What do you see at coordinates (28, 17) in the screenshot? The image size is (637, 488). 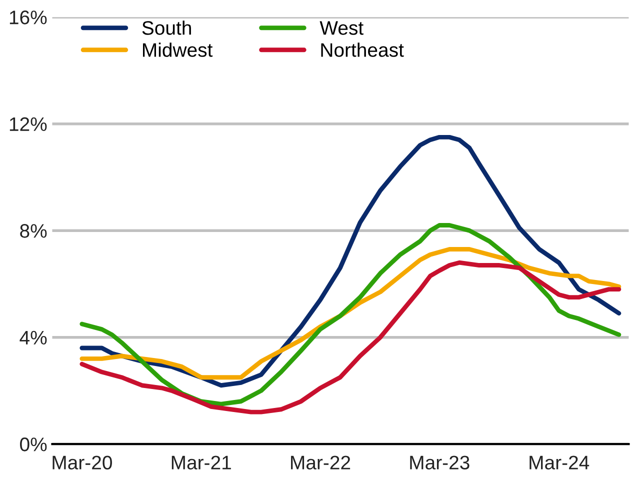 I see `y-tick-label: 16%` at bounding box center [28, 17].